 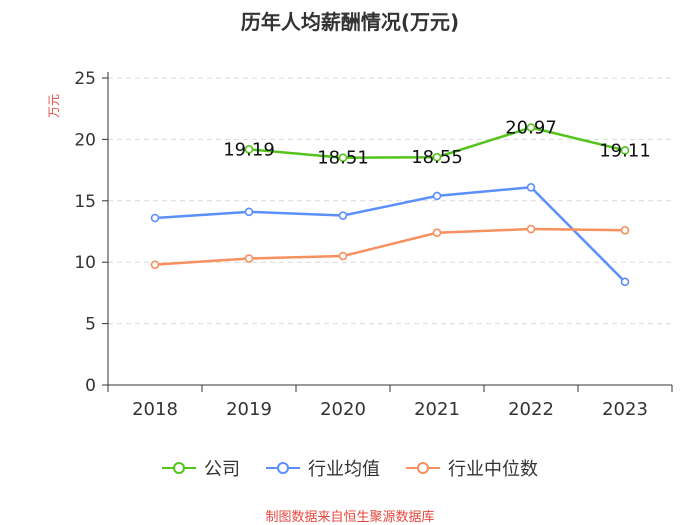 What do you see at coordinates (343, 409) in the screenshot?
I see `x-tick-label: 2020` at bounding box center [343, 409].